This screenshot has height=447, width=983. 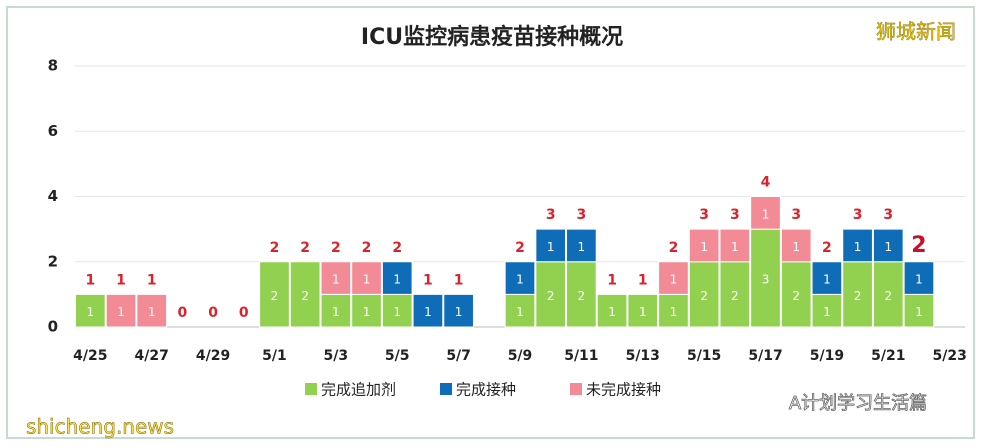 I want to click on y-tick-label: 2, so click(x=53, y=261).